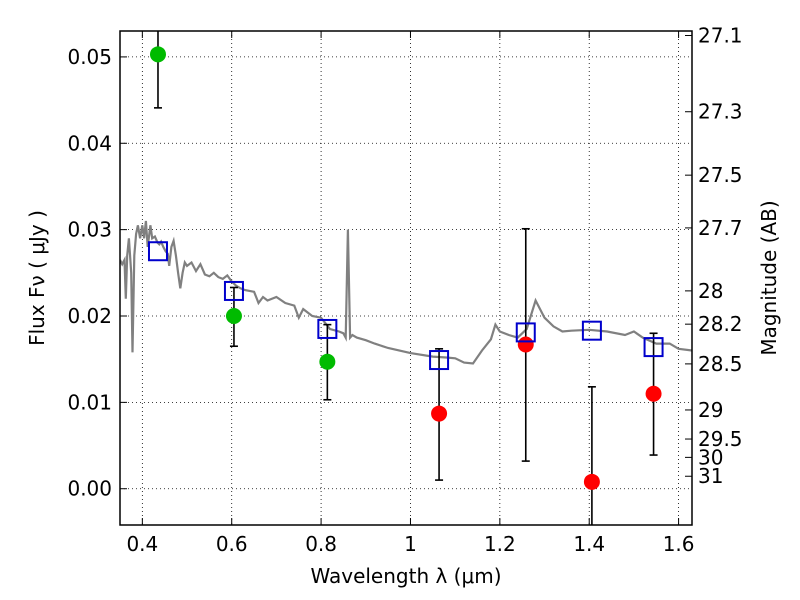 The width and height of the screenshot is (800, 600). Describe the element at coordinates (89, 57) in the screenshot. I see `y-tick-label: 0.05` at that location.